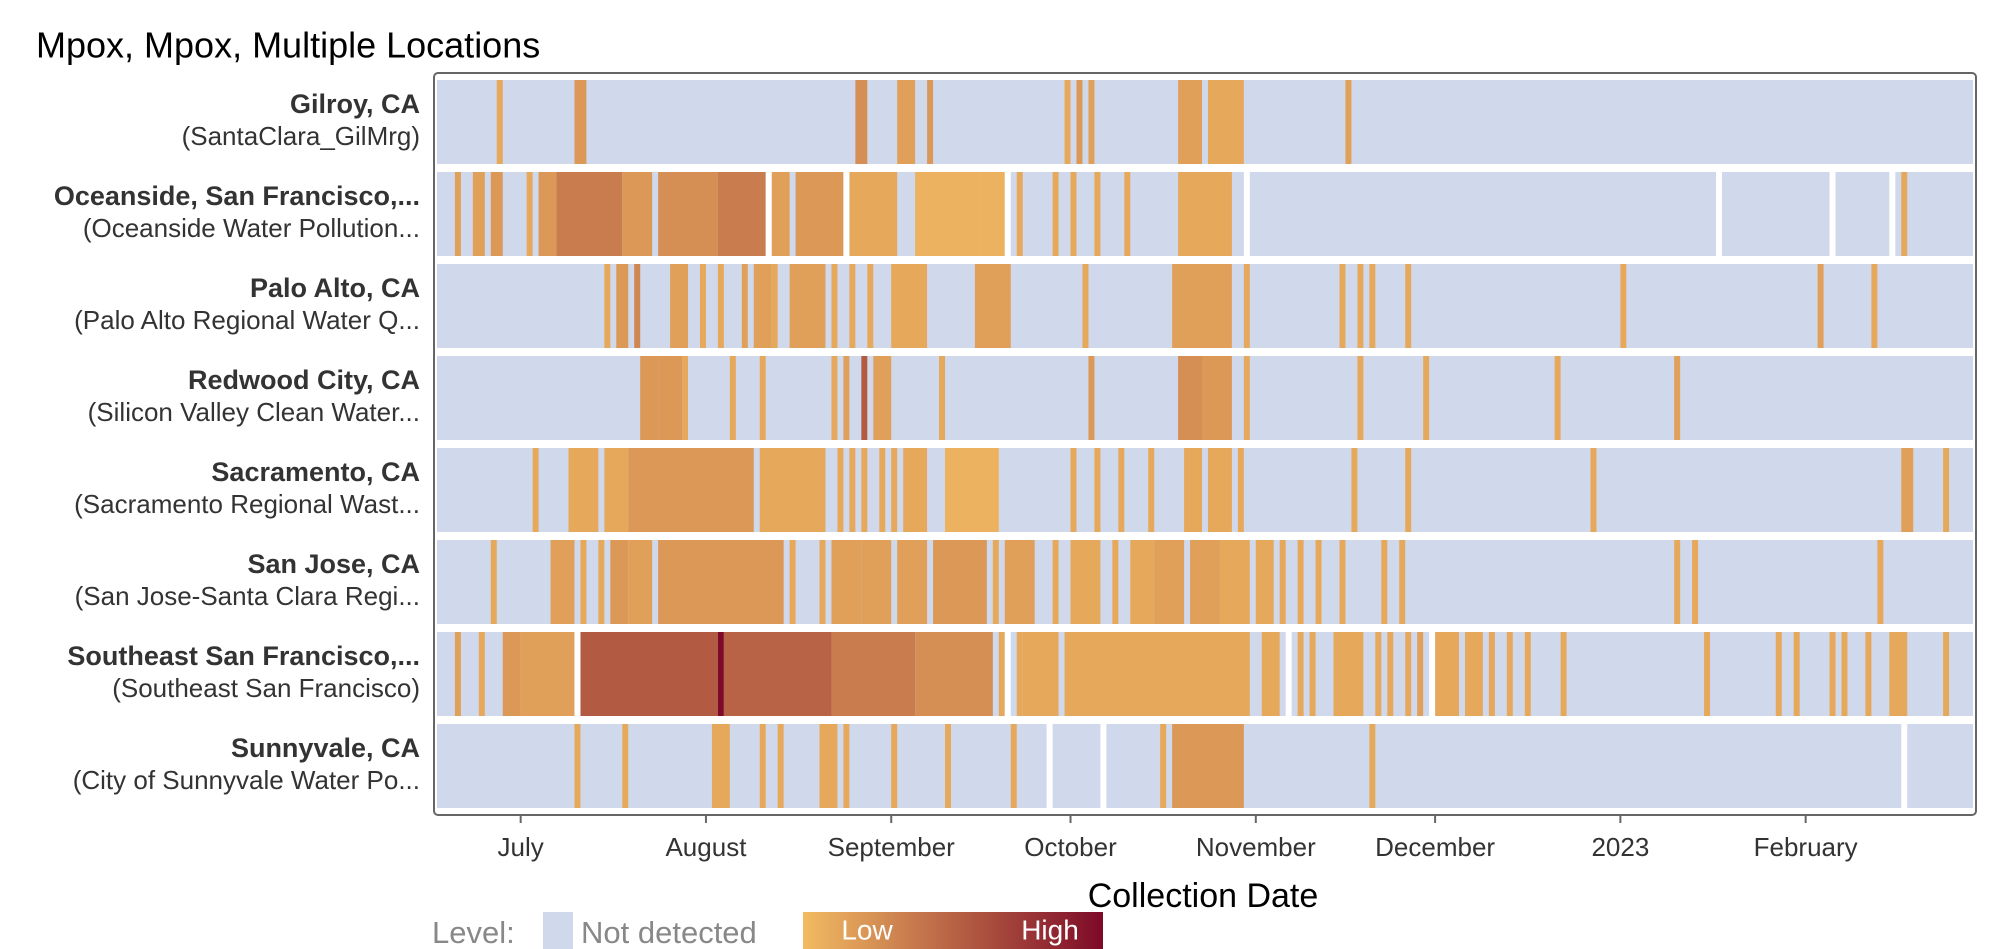  I want to click on x-tick-label: November, so click(1256, 847).